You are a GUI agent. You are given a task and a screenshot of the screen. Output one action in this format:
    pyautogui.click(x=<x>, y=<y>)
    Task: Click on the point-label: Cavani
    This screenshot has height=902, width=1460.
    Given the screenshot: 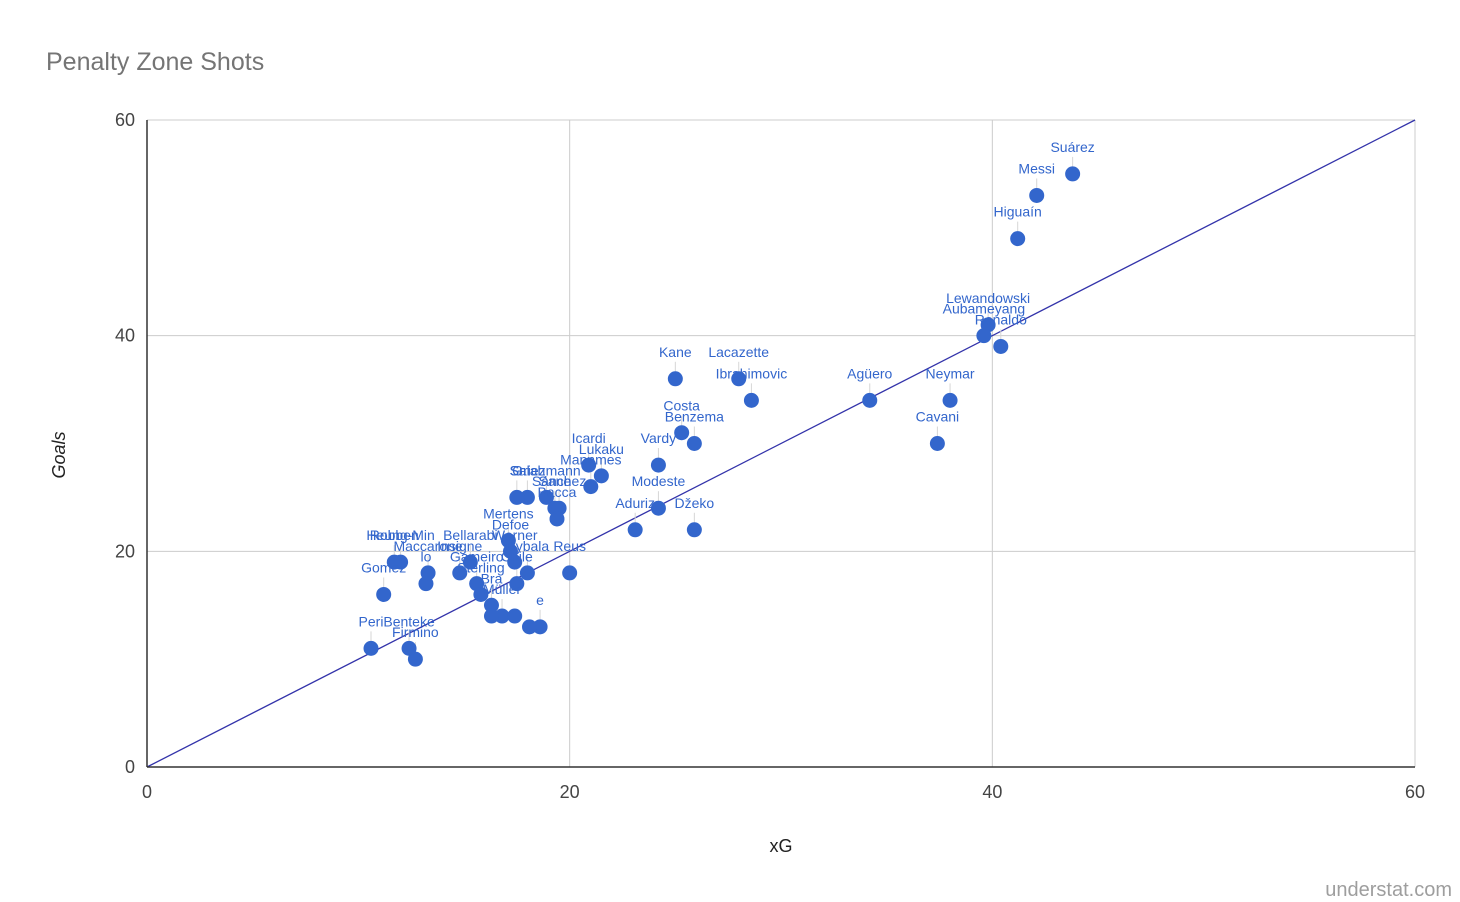 What is the action you would take?
    pyautogui.click(x=938, y=417)
    